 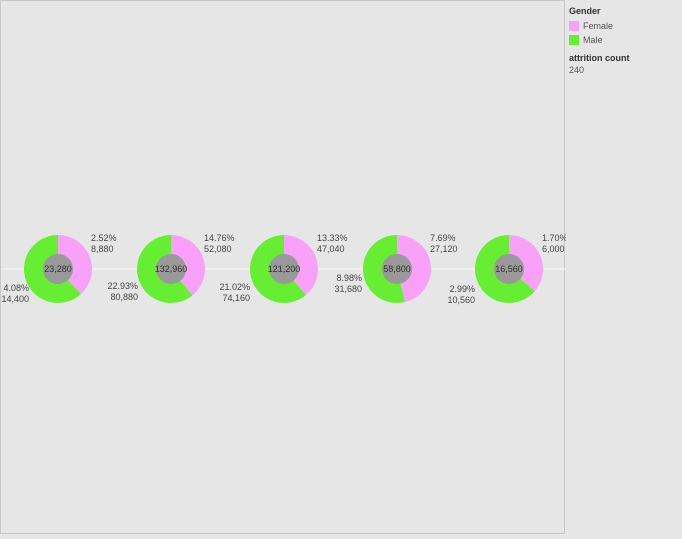 What do you see at coordinates (104, 238) in the screenshot?
I see `female-pct-label: 2.52%` at bounding box center [104, 238].